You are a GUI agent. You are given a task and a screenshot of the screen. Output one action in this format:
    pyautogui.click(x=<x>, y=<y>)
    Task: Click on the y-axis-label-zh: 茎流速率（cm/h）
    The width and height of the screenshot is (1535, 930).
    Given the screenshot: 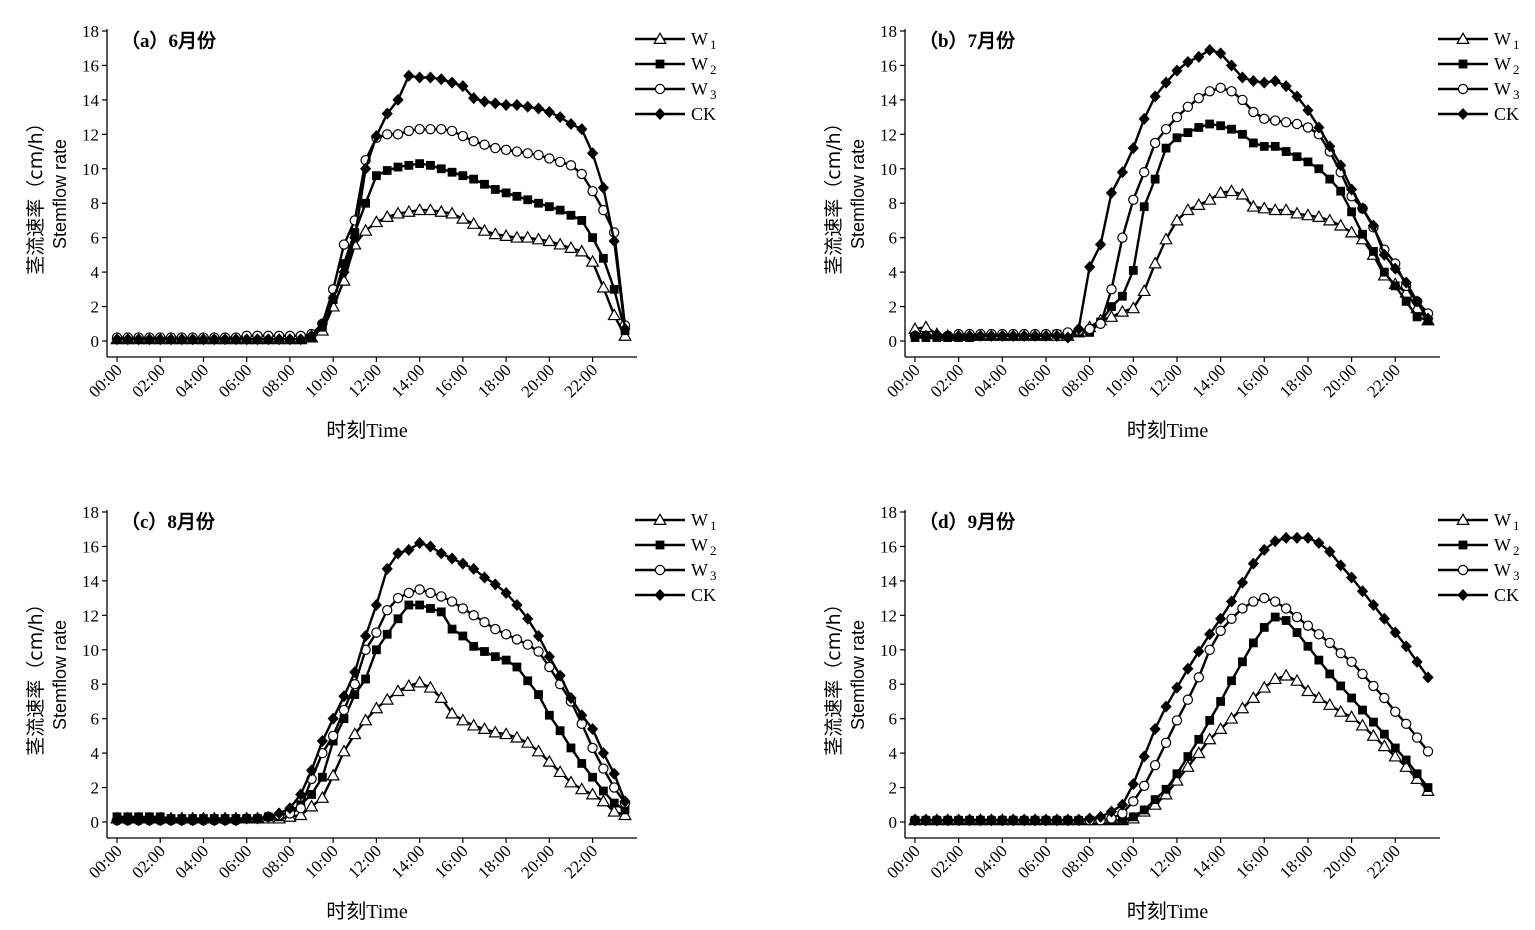 What is the action you would take?
    pyautogui.click(x=36, y=193)
    